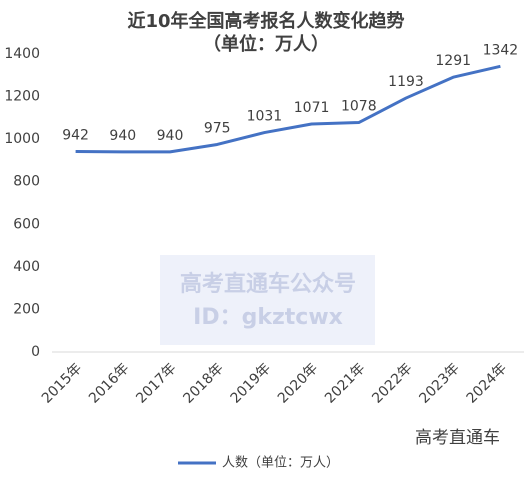 The width and height of the screenshot is (532, 478). I want to click on data-label: 1291, so click(453, 61).